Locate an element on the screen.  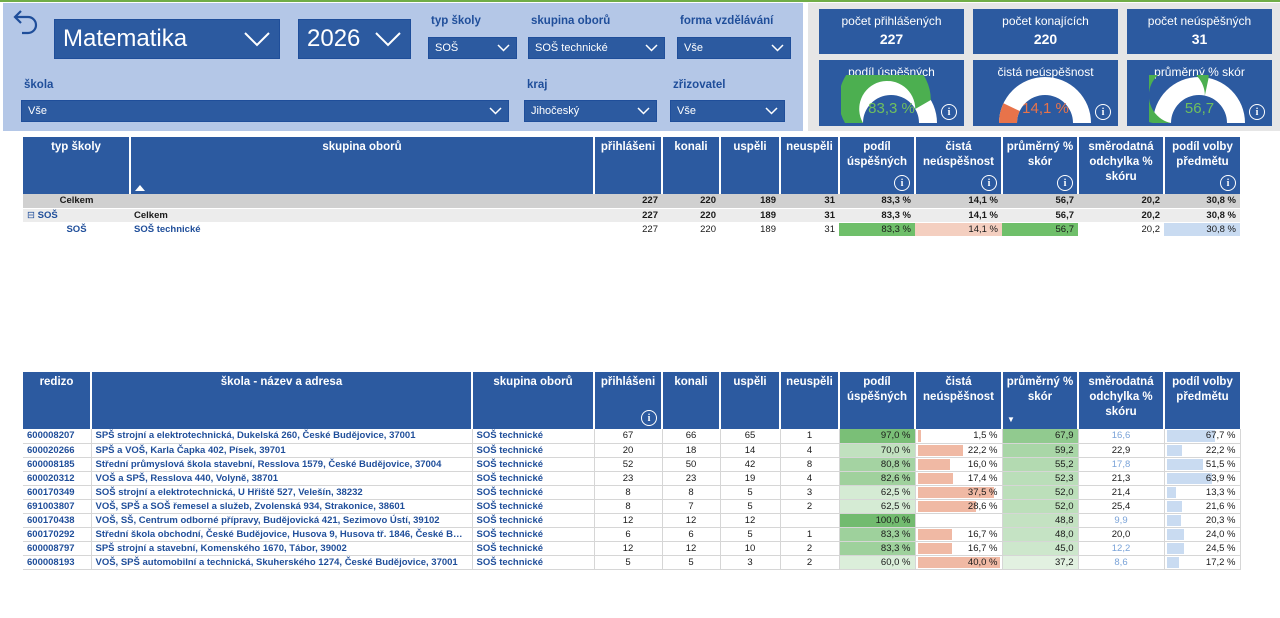
cell-smer: 12,2 is located at coordinates (1121, 548).